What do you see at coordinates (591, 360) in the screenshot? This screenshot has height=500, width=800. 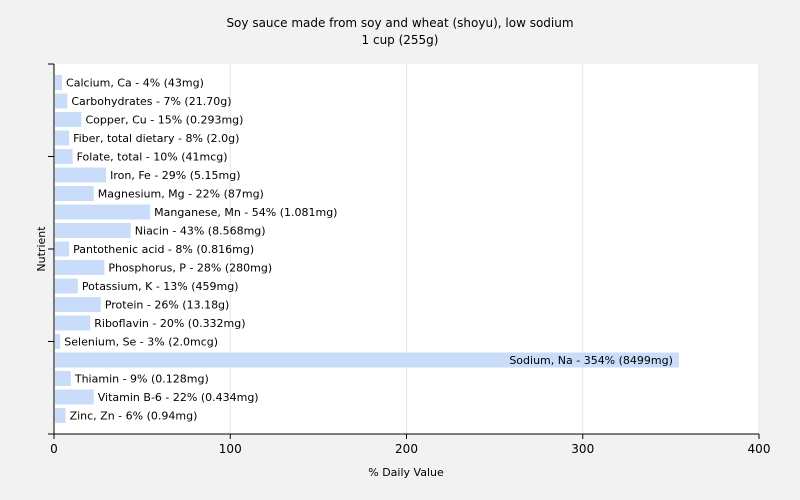 I see `bar-label: Sodium, Na - 354% (8499mg)` at bounding box center [591, 360].